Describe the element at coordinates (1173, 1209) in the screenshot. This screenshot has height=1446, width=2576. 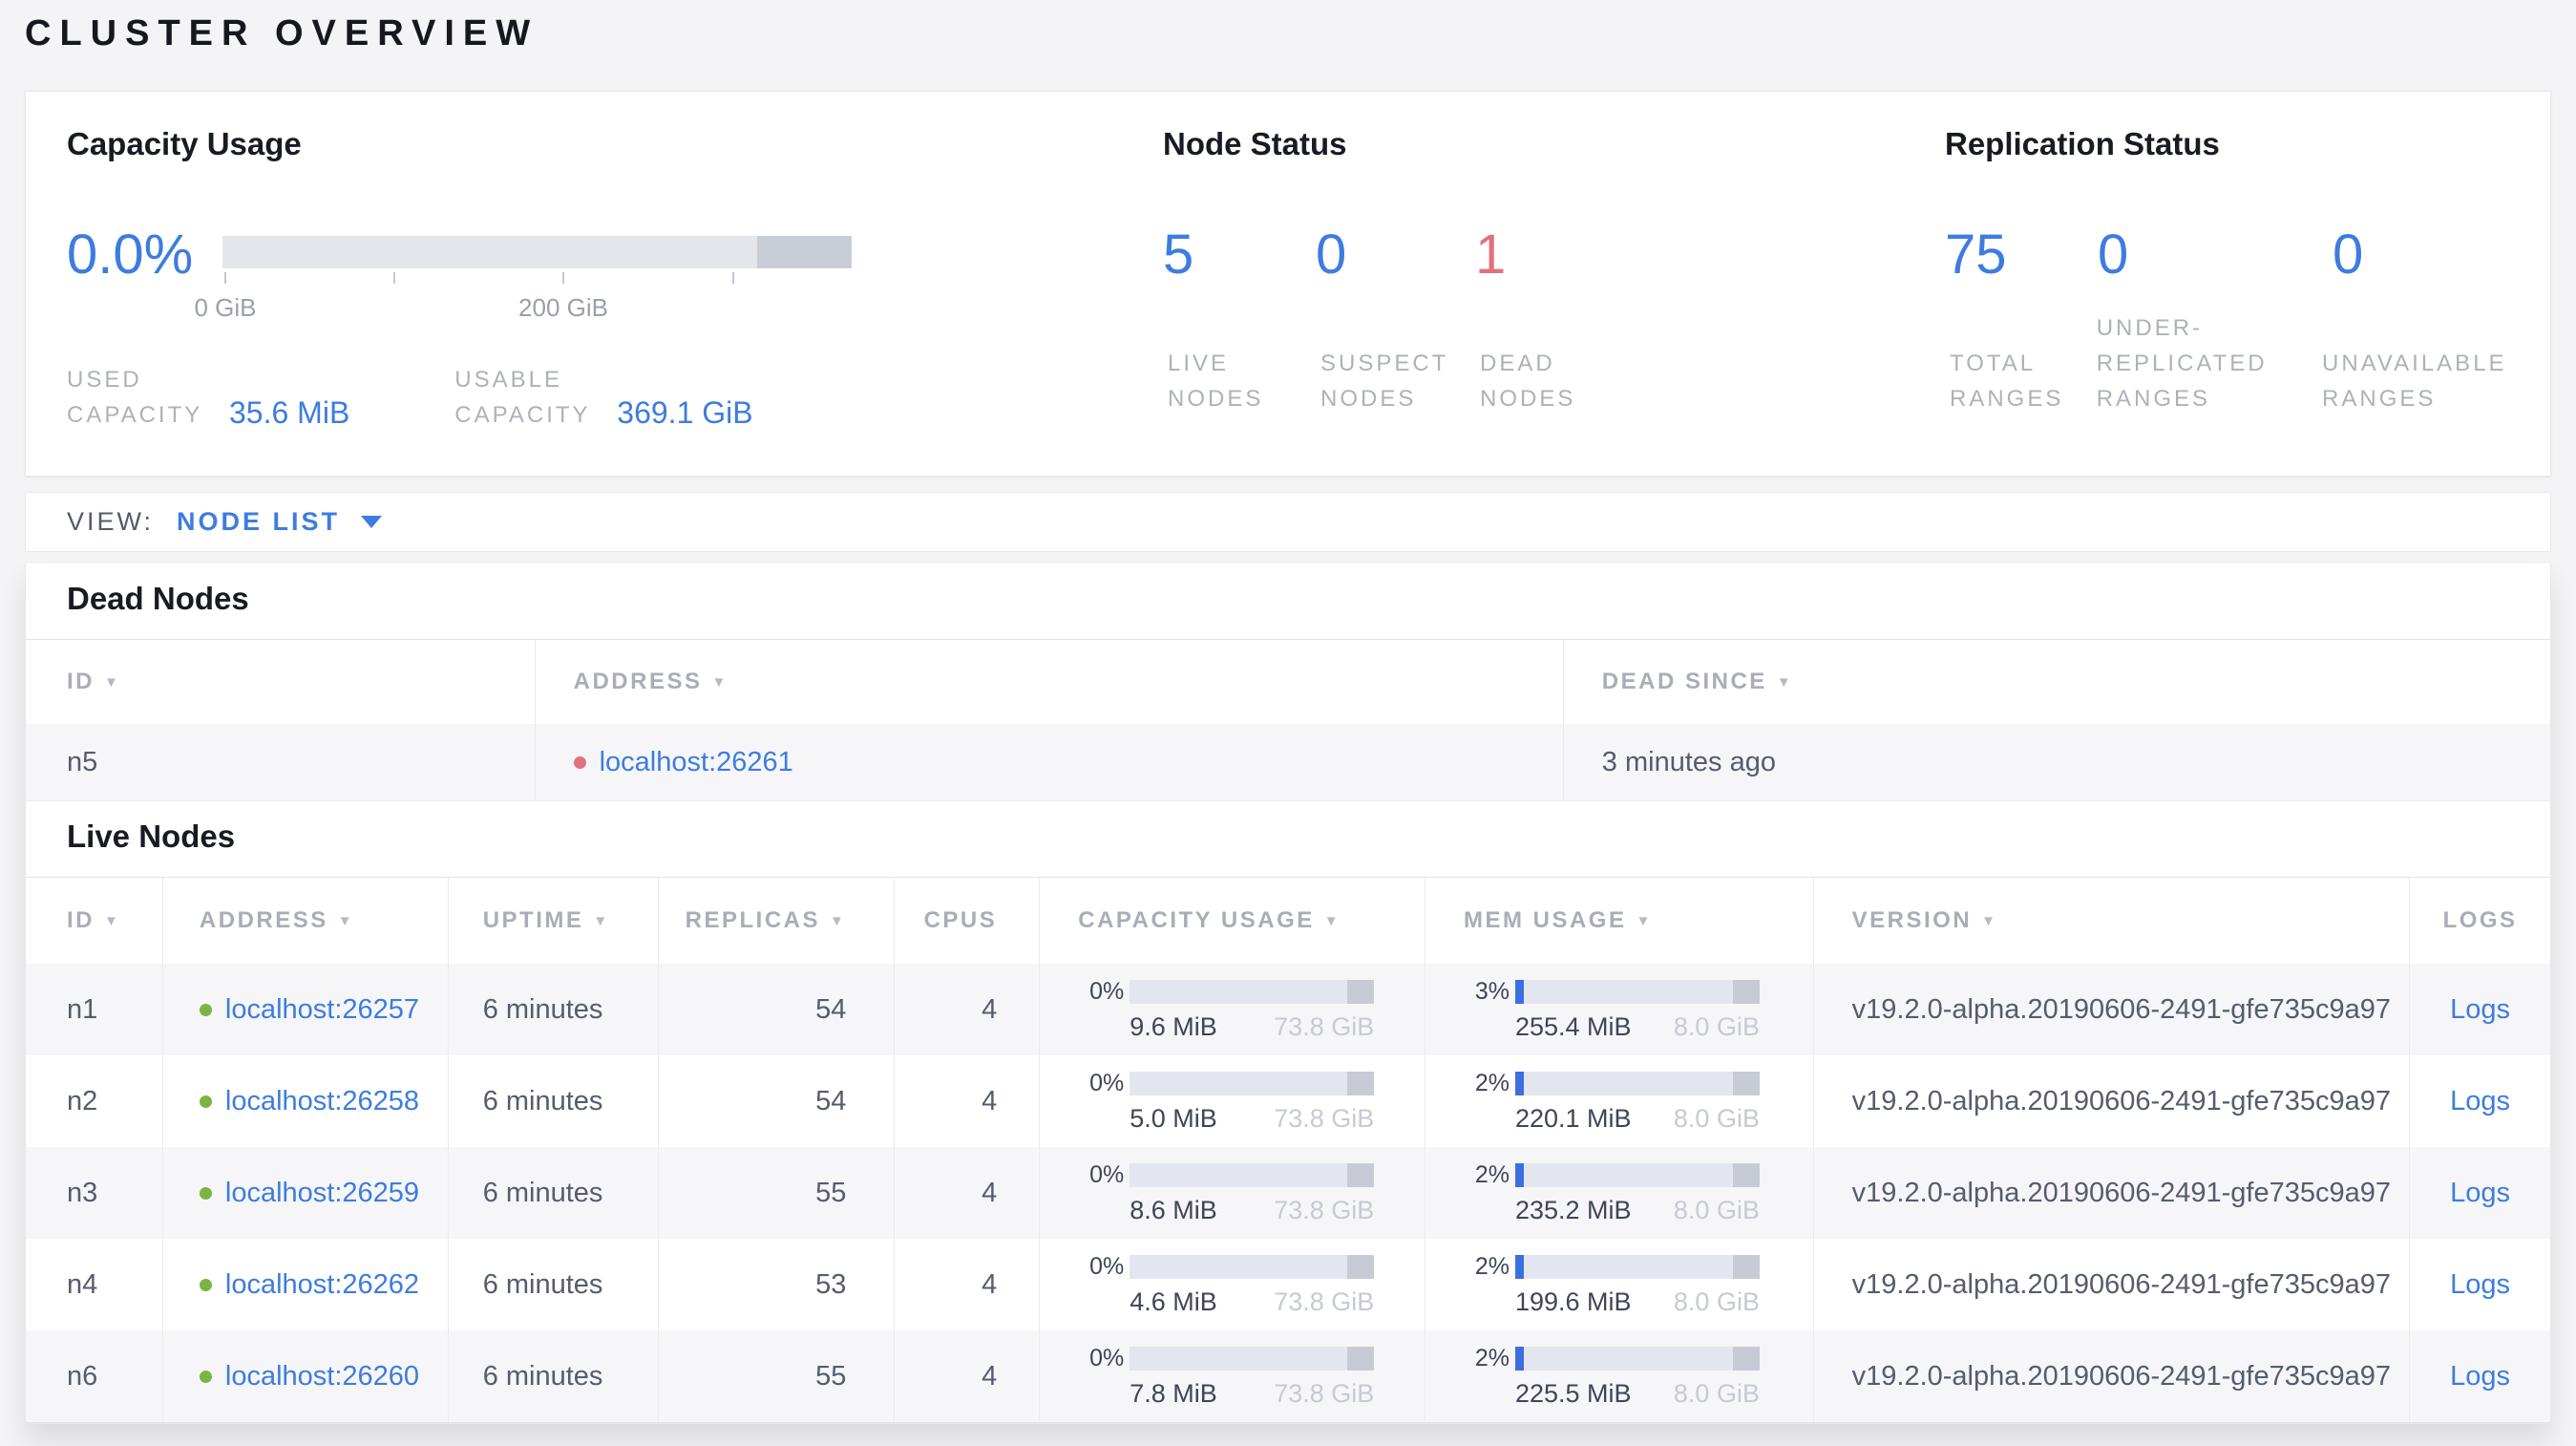
I see `capacity-used-value: 8.6 MiB` at that location.